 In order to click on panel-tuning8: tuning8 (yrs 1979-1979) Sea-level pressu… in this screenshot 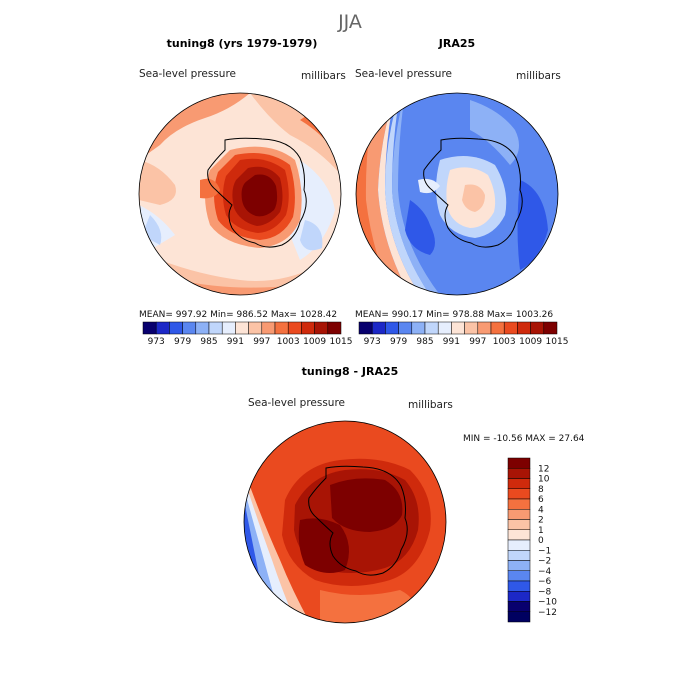, I will do `click(245, 192)`.